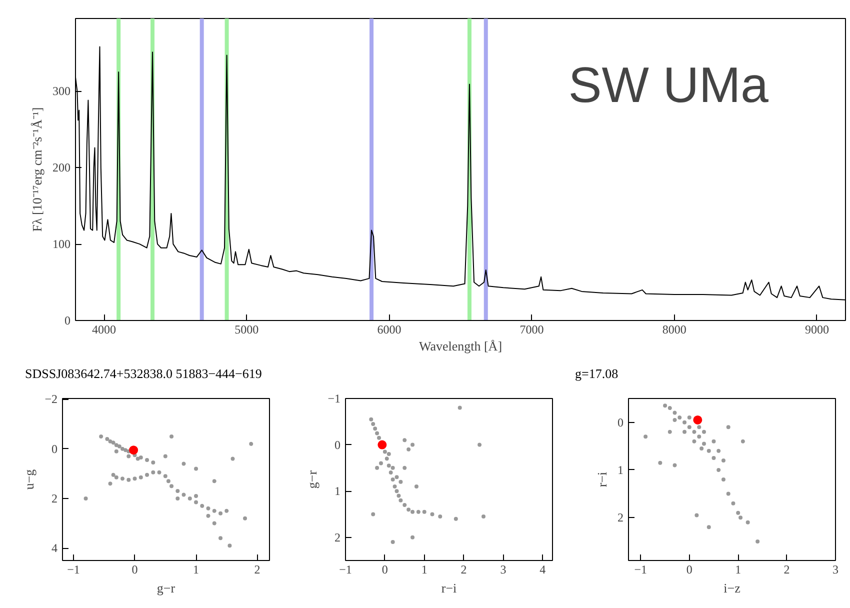 Image resolution: width=850 pixels, height=608 pixels. What do you see at coordinates (312, 479) in the screenshot?
I see `y-axis-title: g−r` at bounding box center [312, 479].